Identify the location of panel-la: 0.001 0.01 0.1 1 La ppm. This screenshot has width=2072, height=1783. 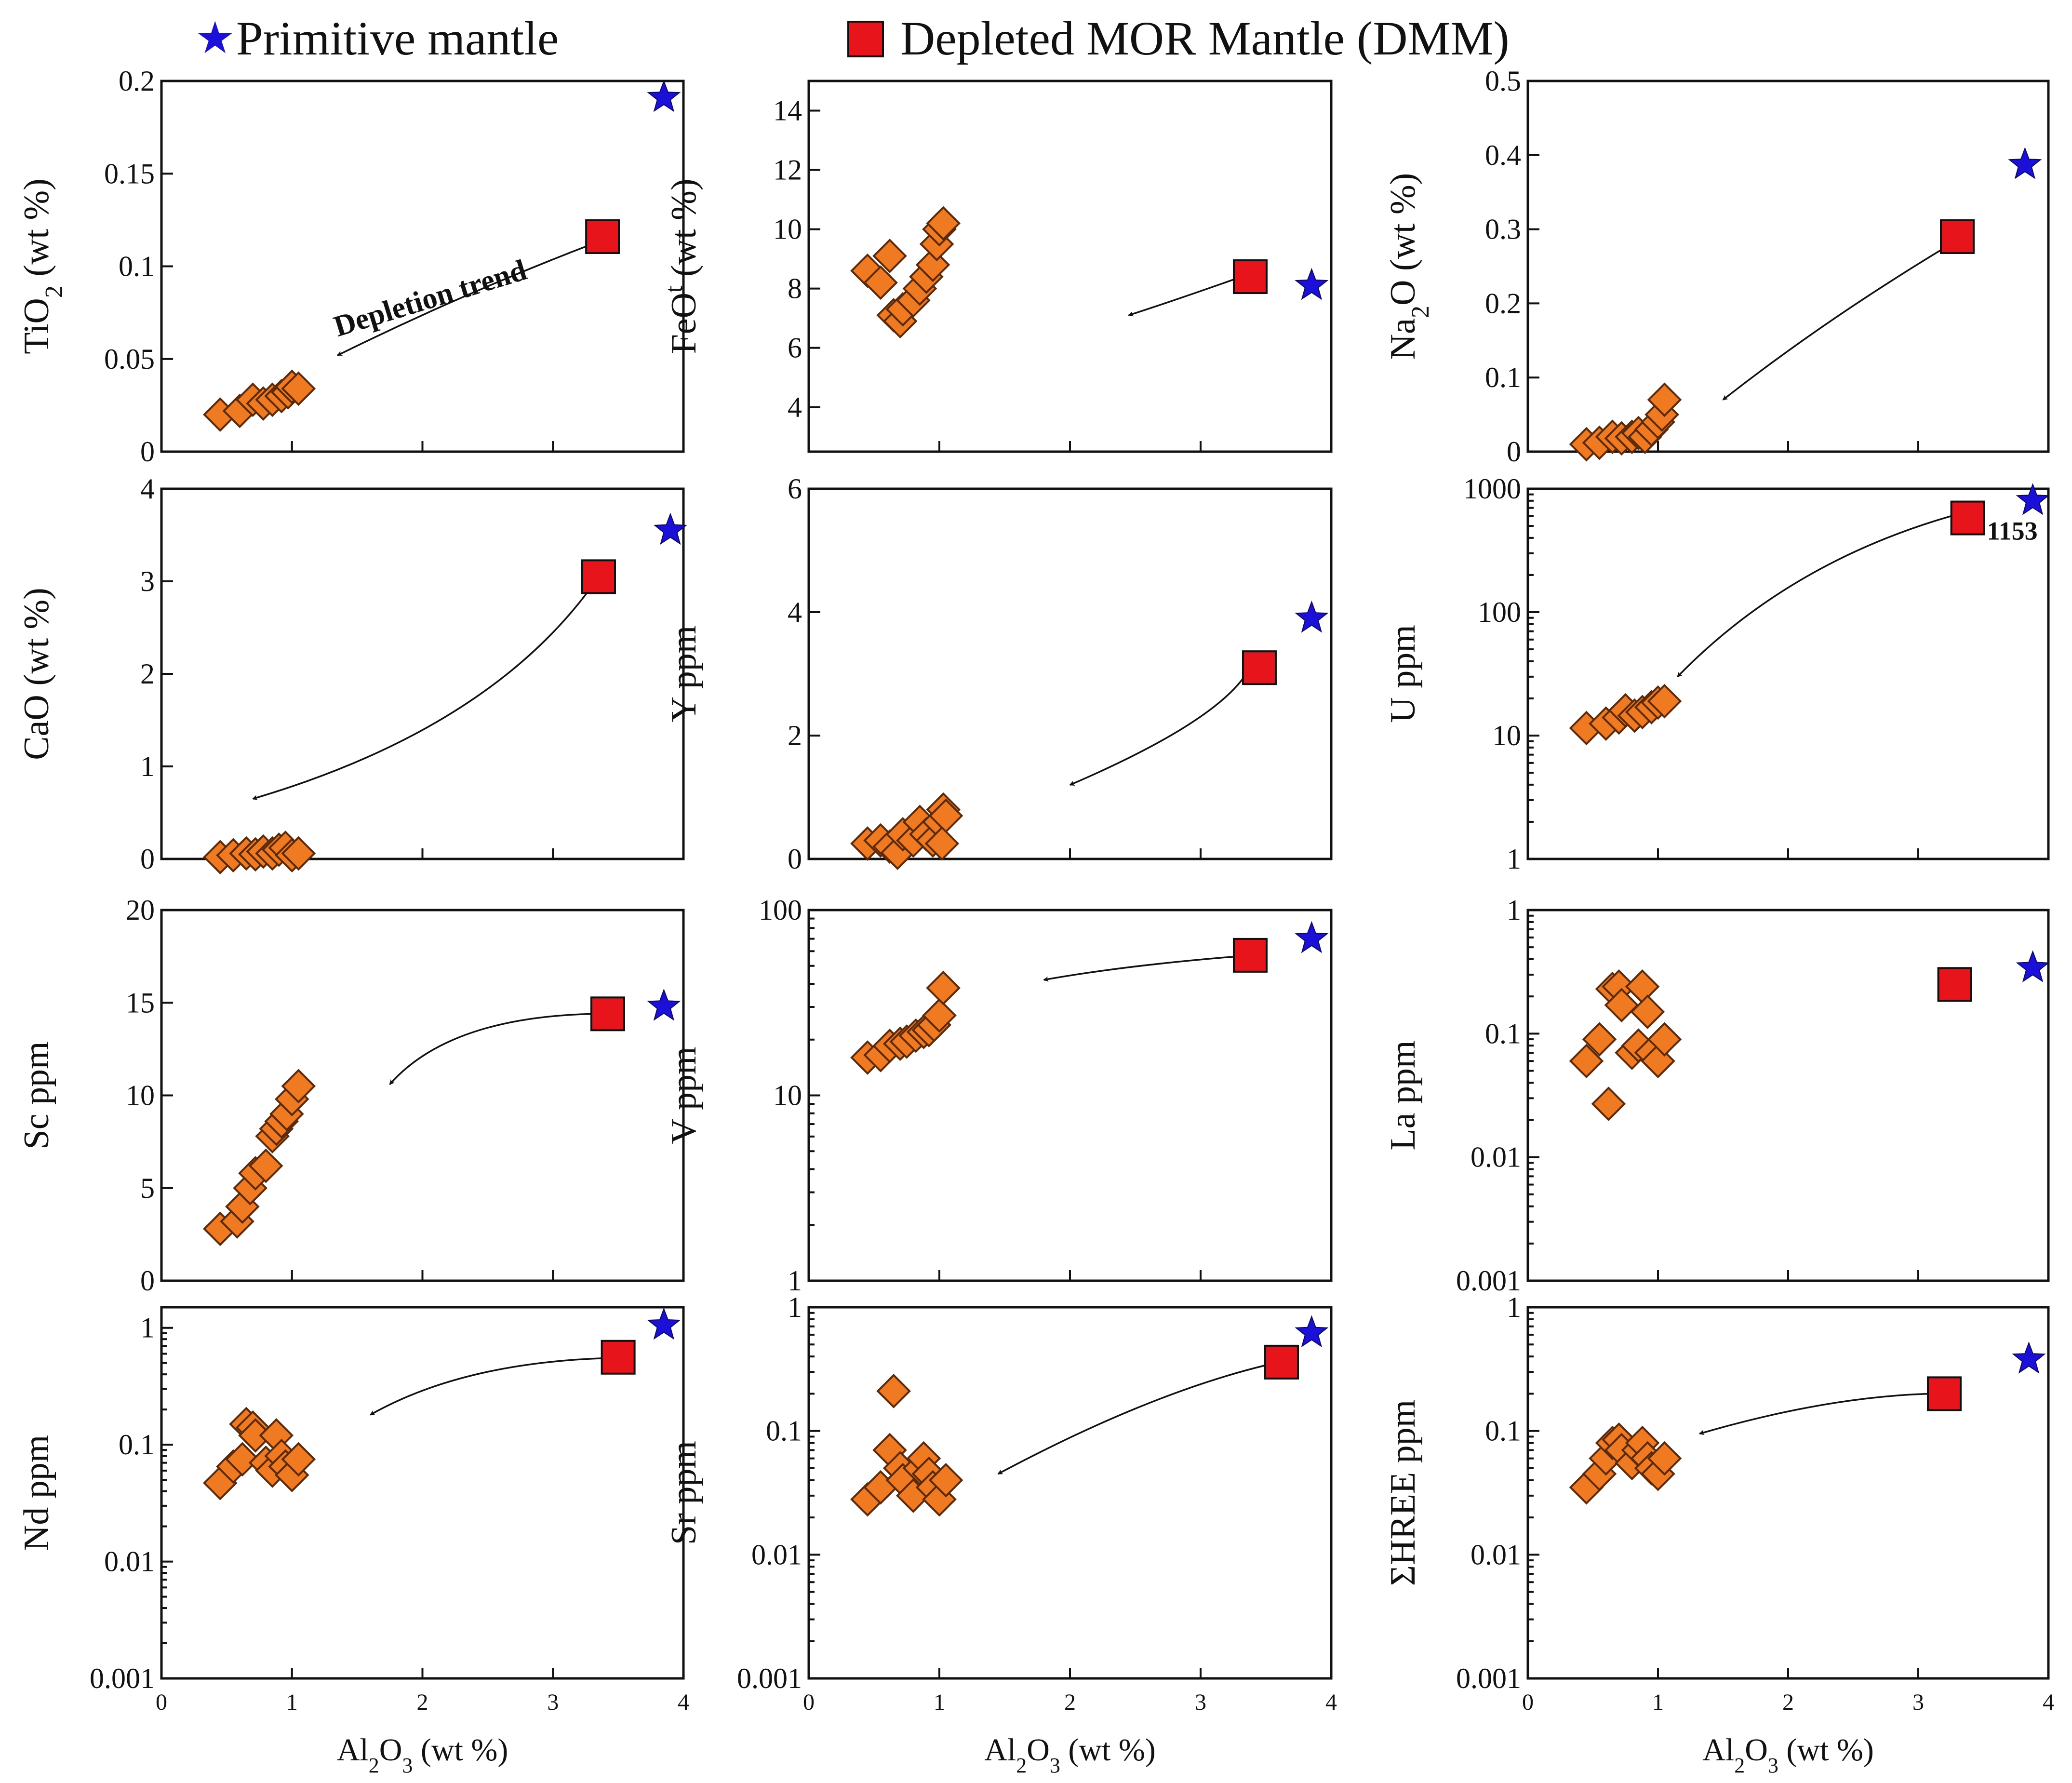
(1716, 1095).